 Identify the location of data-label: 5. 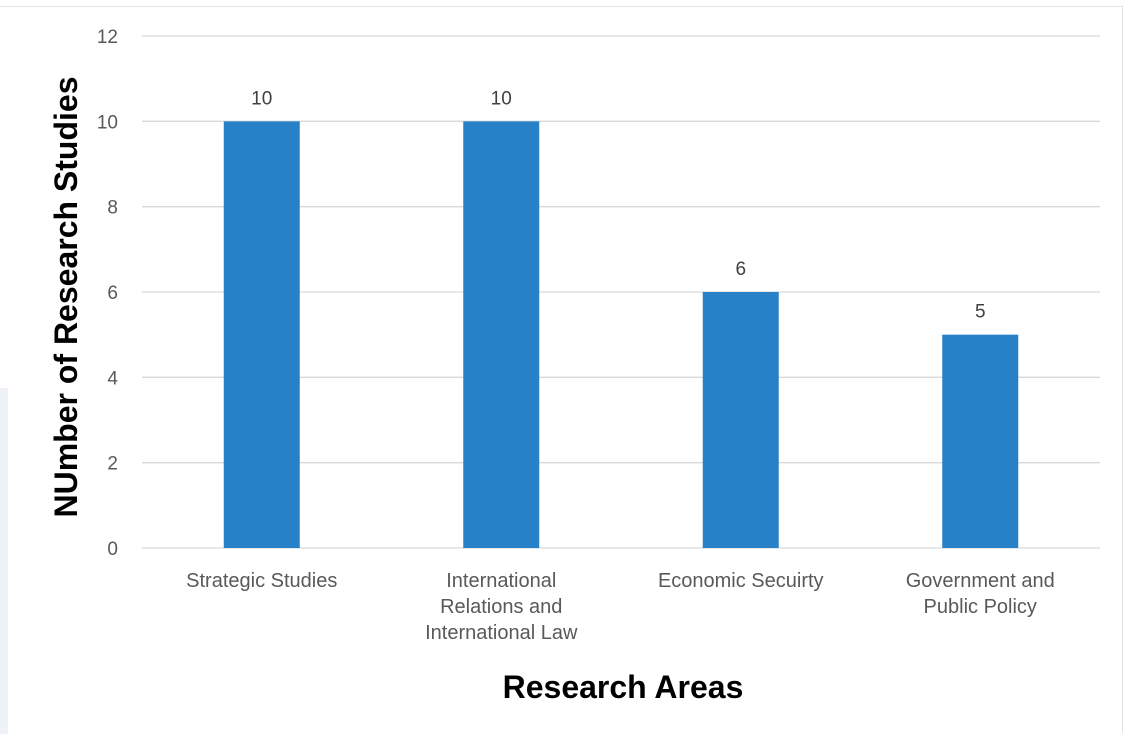
(980, 312).